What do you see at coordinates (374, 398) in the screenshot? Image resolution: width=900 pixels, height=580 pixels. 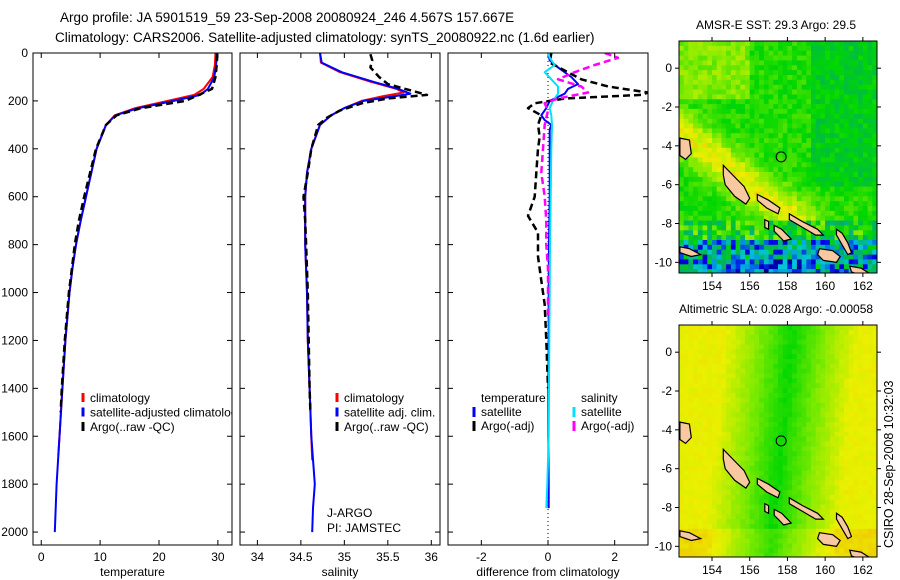 I see `legend-label: climatology` at bounding box center [374, 398].